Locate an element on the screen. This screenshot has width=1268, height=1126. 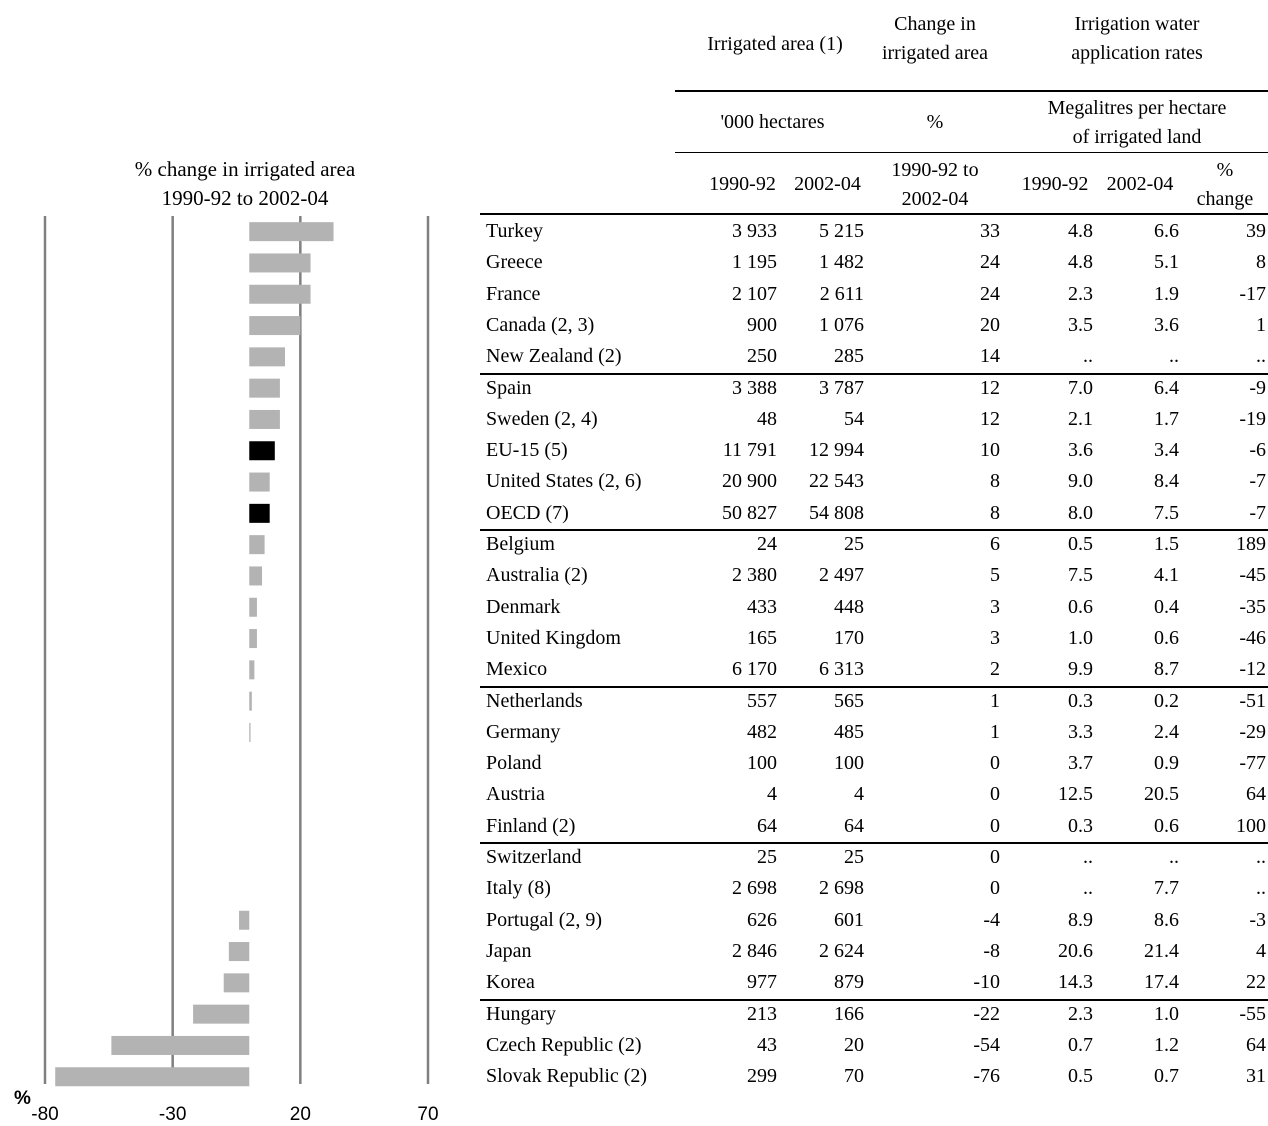
row-cell-a1: 900 is located at coordinates (762, 324).